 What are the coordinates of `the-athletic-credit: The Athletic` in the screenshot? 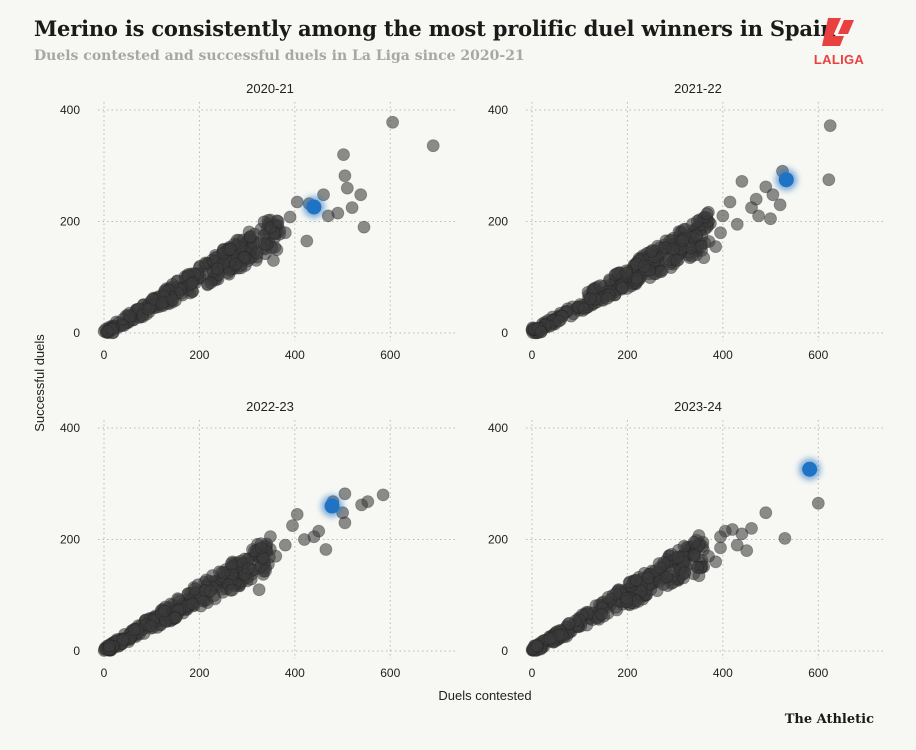 It's located at (829, 719).